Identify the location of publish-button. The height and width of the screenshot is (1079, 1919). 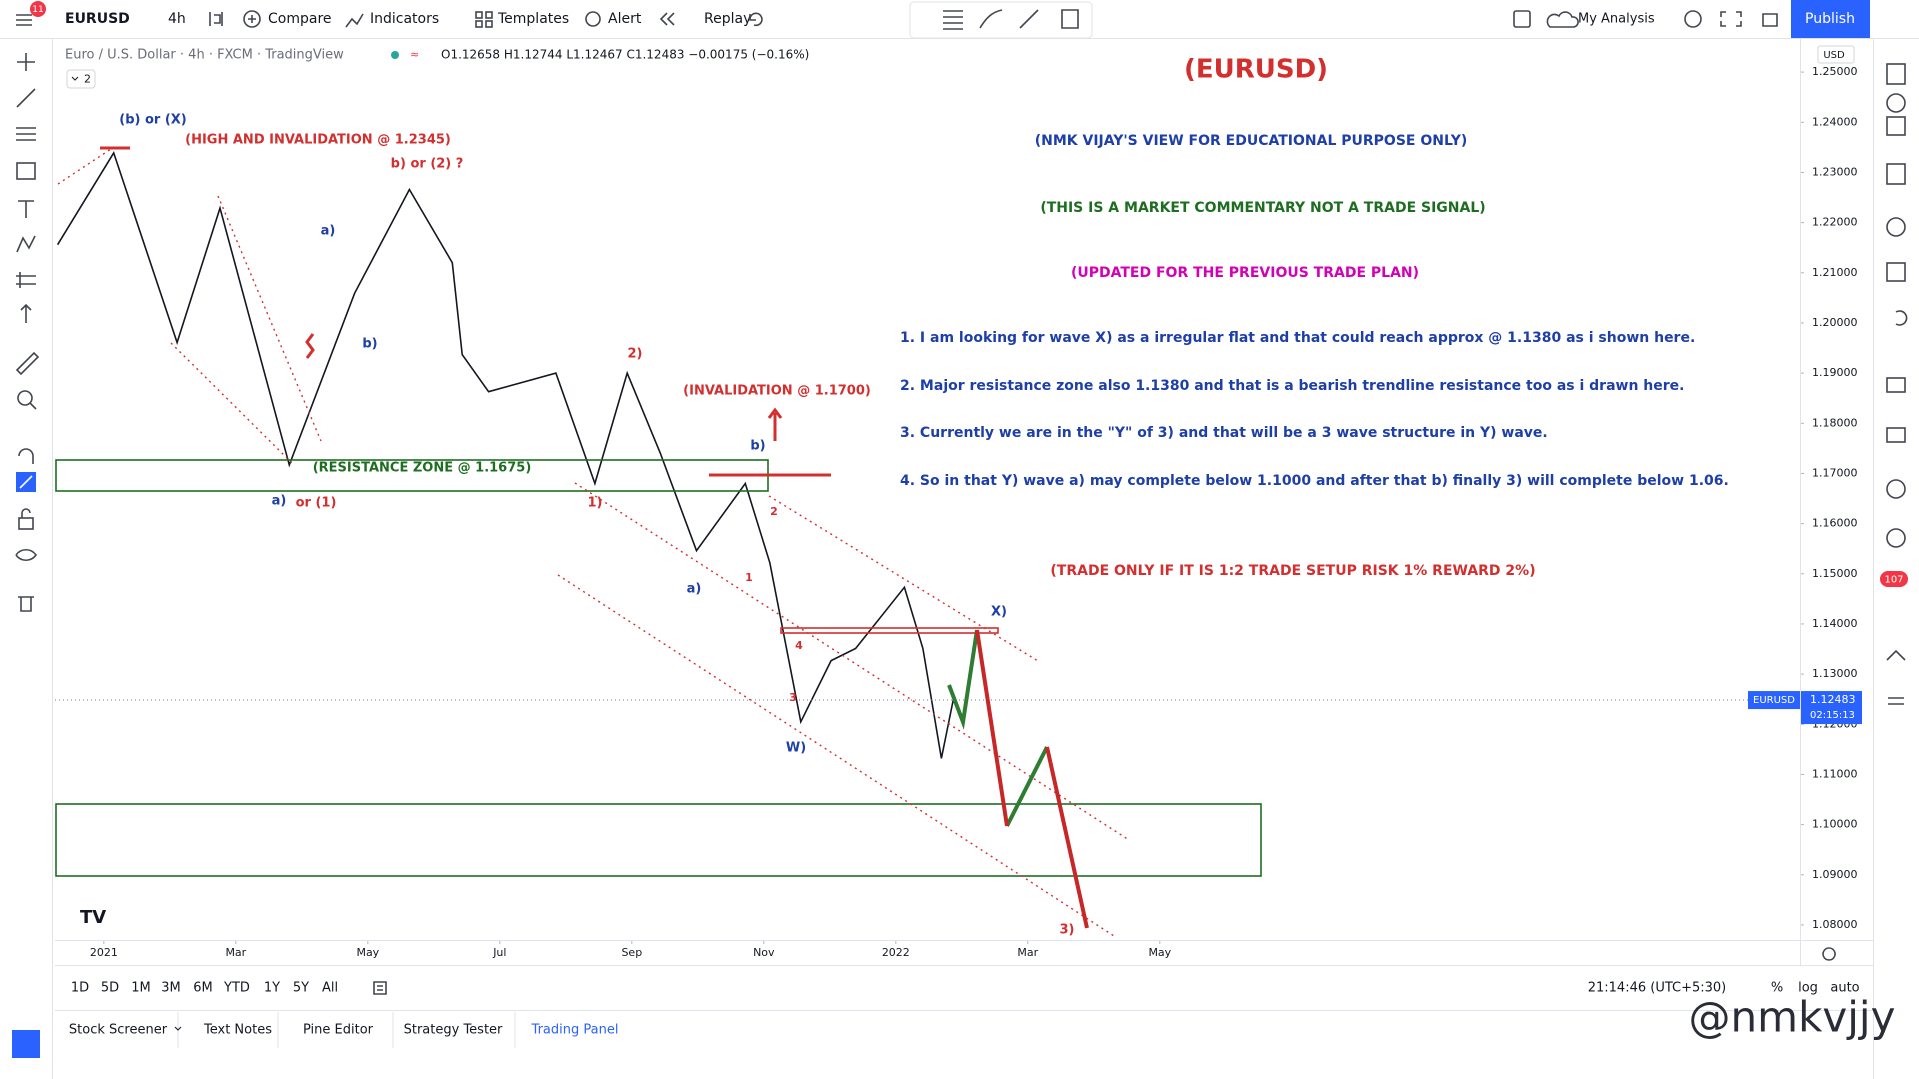
(1830, 19).